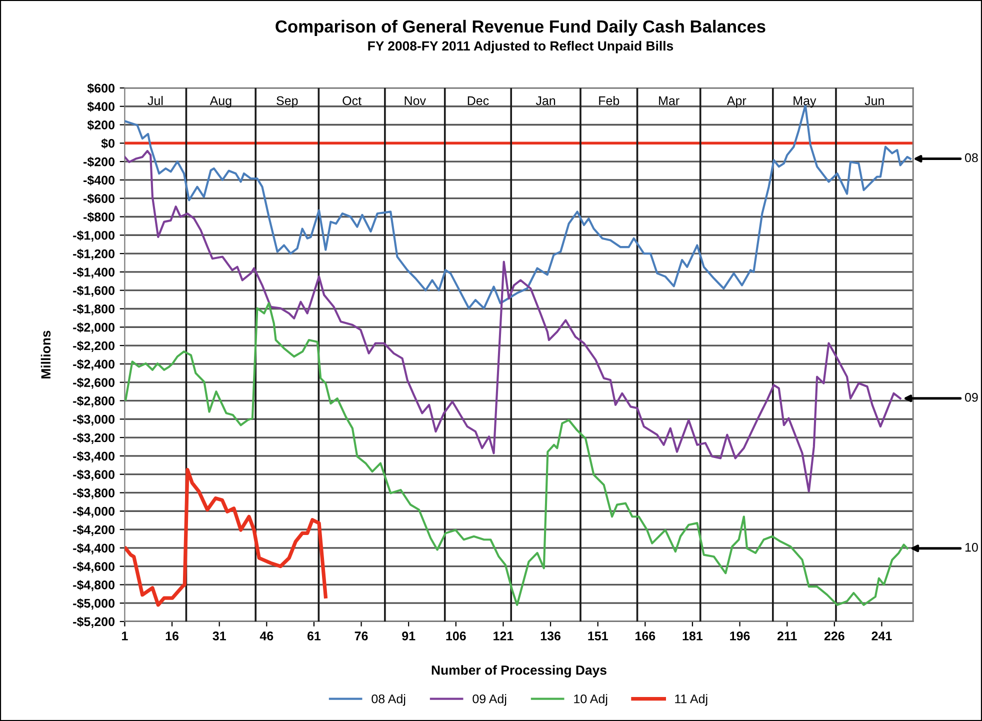 This screenshot has width=982, height=721. Describe the element at coordinates (100, 107) in the screenshot. I see `y-tick-label: $400` at that location.